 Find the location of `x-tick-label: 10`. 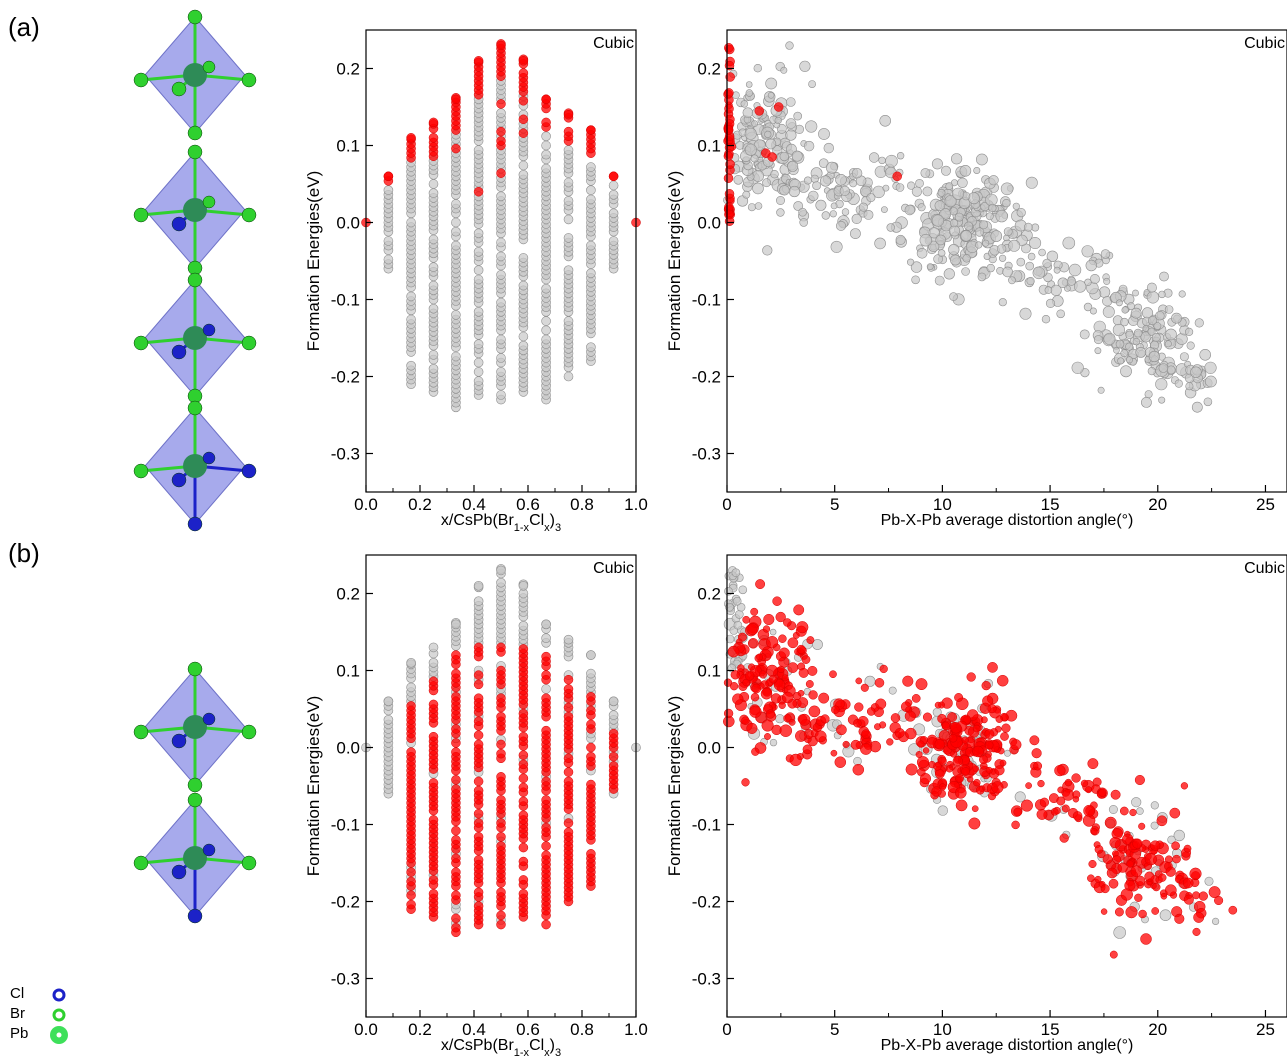

x-tick-label: 10 is located at coordinates (942, 504).